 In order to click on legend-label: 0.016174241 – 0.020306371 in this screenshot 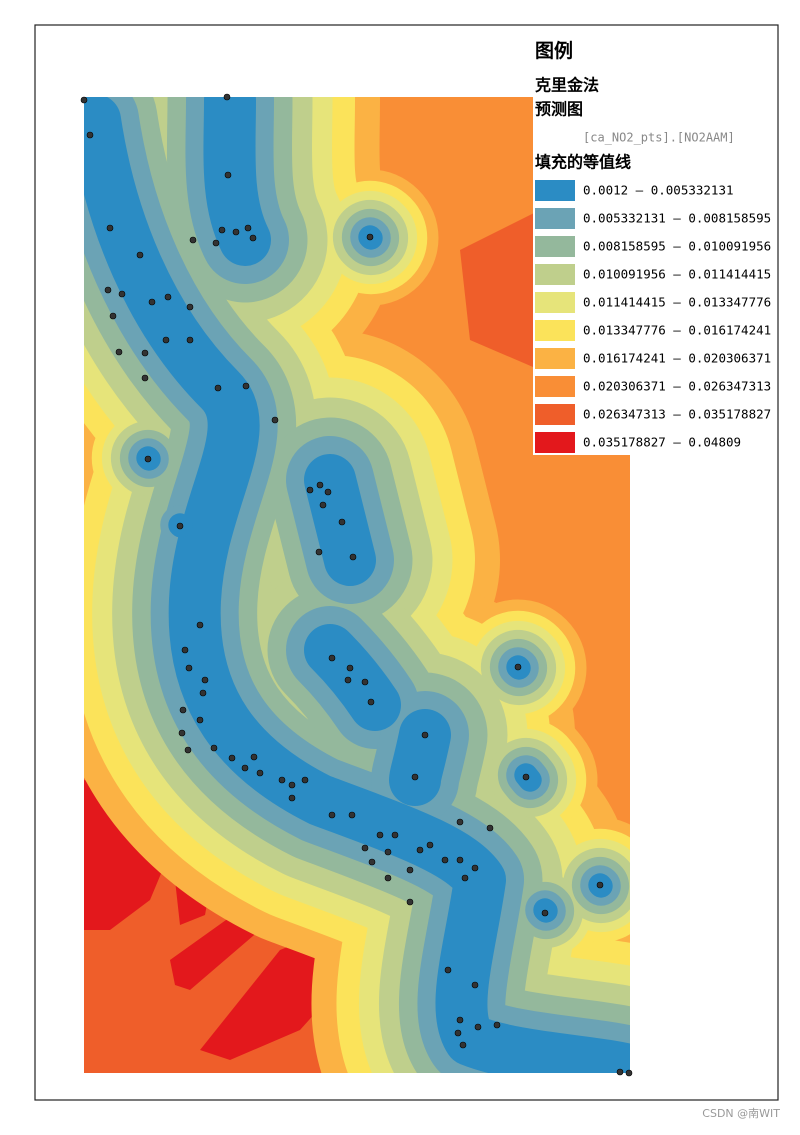, I will do `click(677, 358)`.